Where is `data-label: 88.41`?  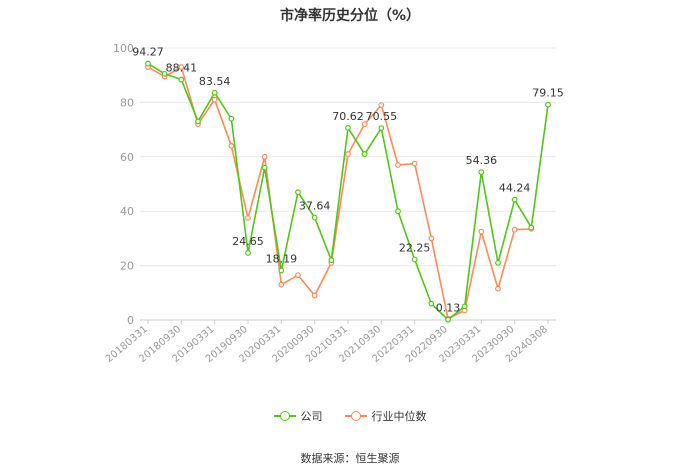 data-label: 88.41 is located at coordinates (182, 68).